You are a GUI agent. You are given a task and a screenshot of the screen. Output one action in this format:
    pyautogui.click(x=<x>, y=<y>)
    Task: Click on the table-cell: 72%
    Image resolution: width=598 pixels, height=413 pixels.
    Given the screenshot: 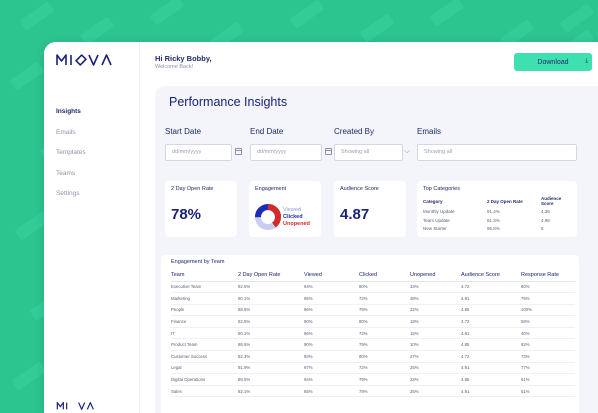 What is the action you would take?
    pyautogui.click(x=384, y=333)
    